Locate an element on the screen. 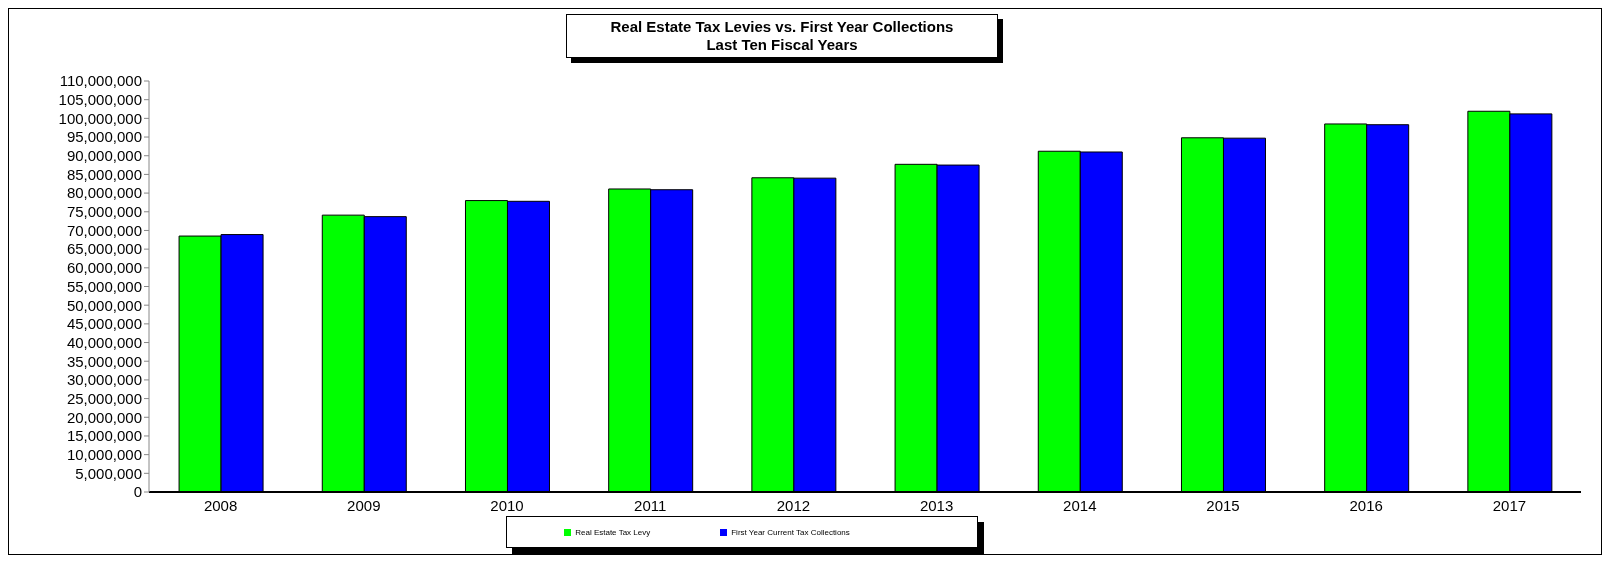 The height and width of the screenshot is (565, 1610). x-tick-label: 2017 is located at coordinates (1509, 505).